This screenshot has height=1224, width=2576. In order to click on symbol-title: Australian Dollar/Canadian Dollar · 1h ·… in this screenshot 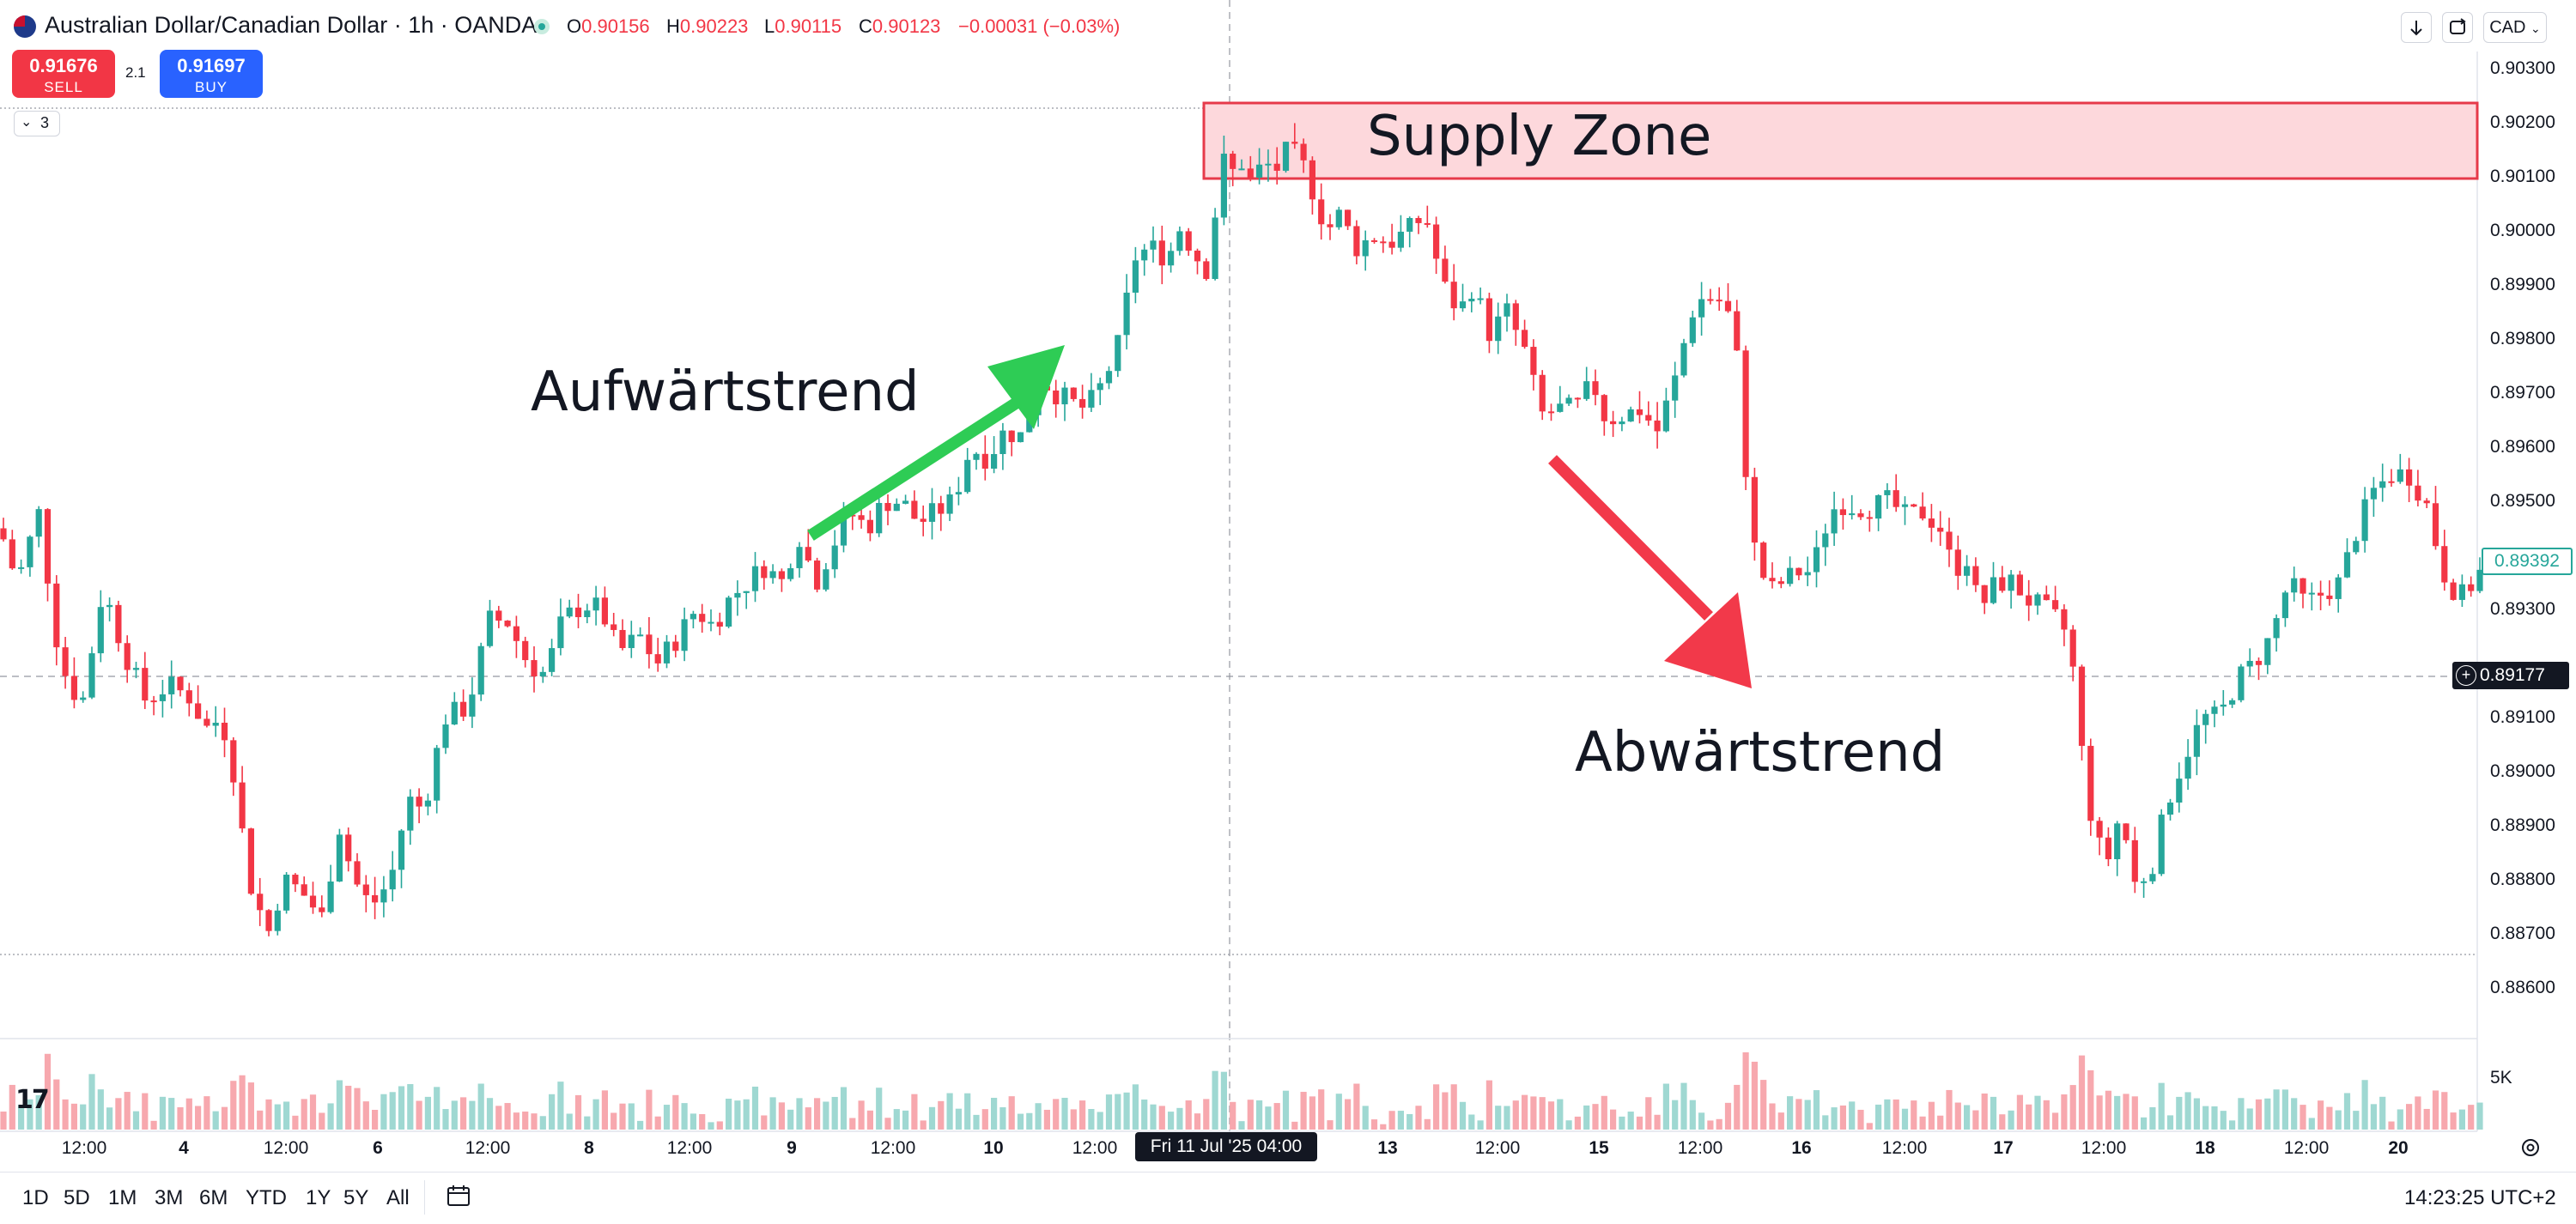, I will do `click(291, 25)`.